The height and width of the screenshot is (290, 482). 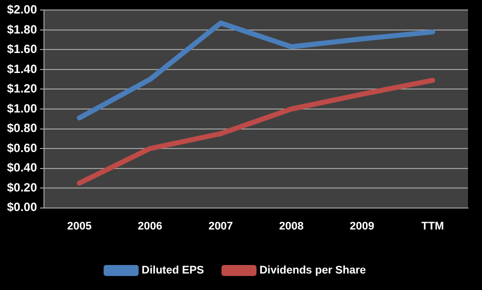 What do you see at coordinates (291, 226) in the screenshot?
I see `x-tick-label: 2008` at bounding box center [291, 226].